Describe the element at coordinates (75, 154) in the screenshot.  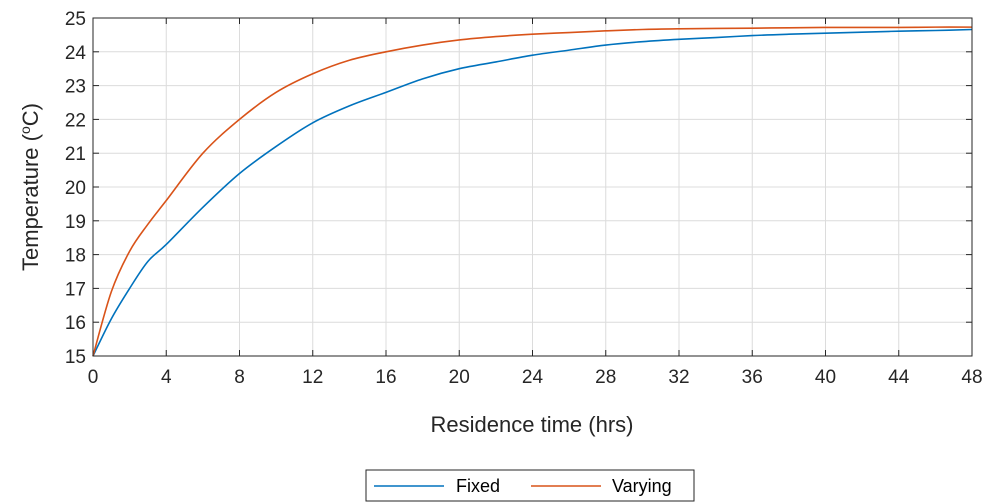
I see `y-tick-label: 21` at that location.